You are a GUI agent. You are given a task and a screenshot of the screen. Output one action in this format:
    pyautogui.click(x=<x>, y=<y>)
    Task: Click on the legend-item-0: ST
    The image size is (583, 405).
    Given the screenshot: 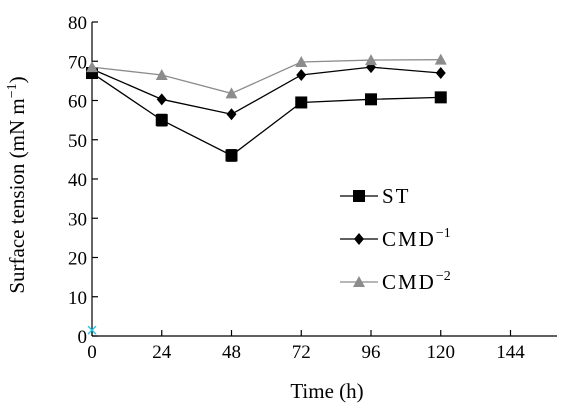 What is the action you would take?
    pyautogui.click(x=375, y=196)
    